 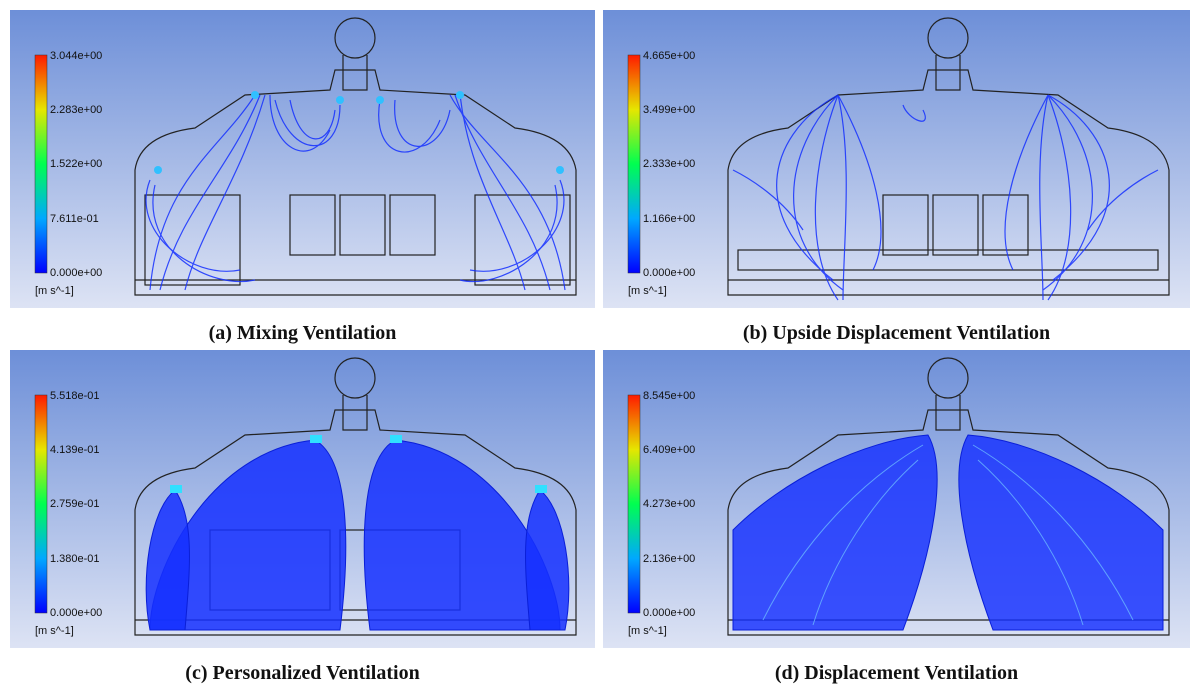 I want to click on streamline-highlights, so click(x=948, y=535).